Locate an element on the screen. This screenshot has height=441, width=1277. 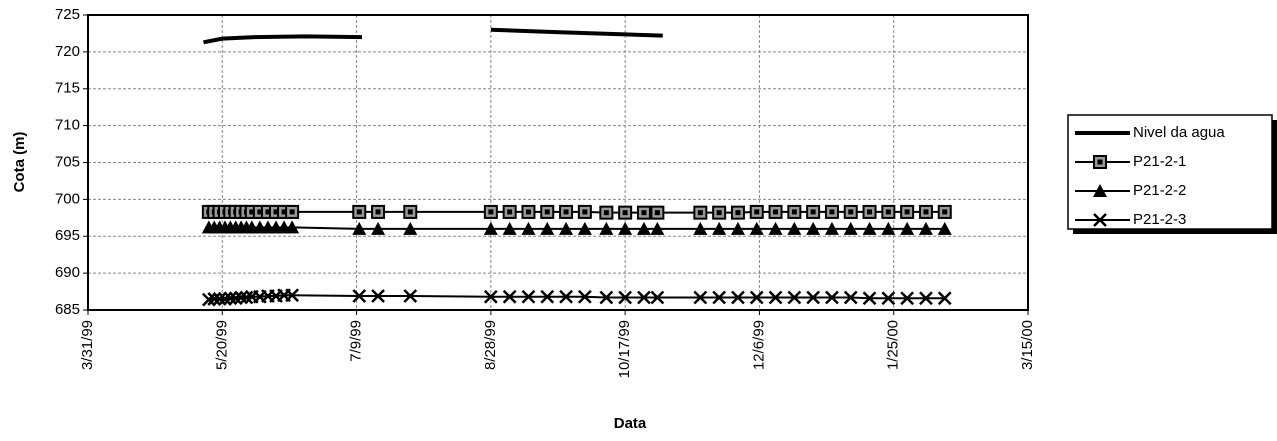
x-axis-label: Data is located at coordinates (630, 423).